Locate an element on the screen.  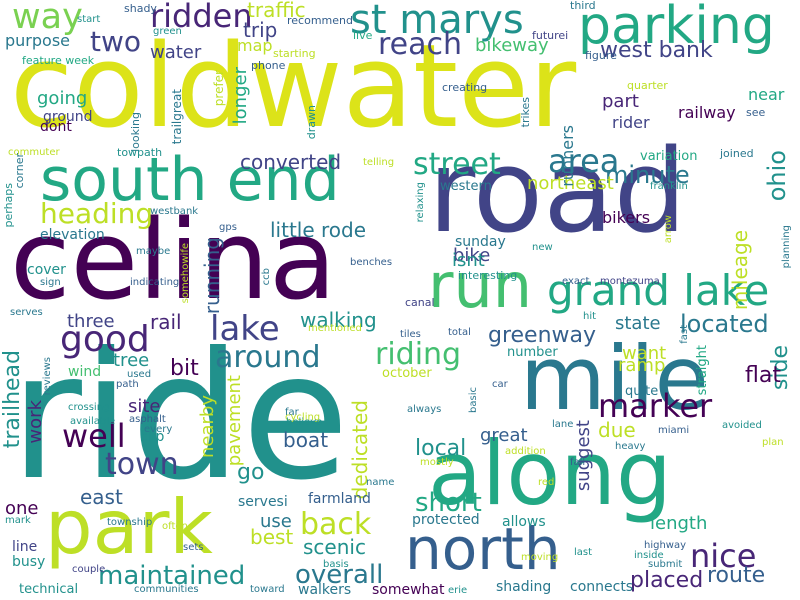
word-wind: wind is located at coordinates (85, 372).